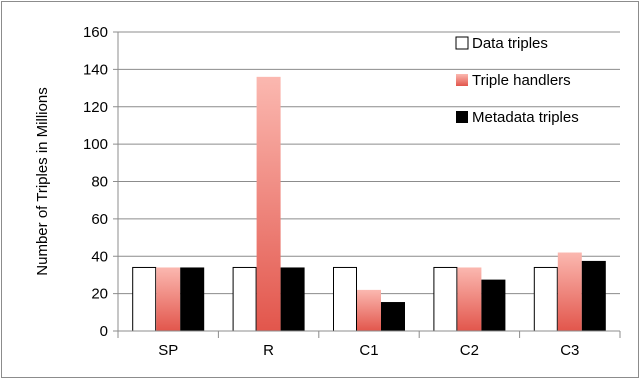  Describe the element at coordinates (369, 310) in the screenshot. I see `bar-triple-handlers-c1` at that location.